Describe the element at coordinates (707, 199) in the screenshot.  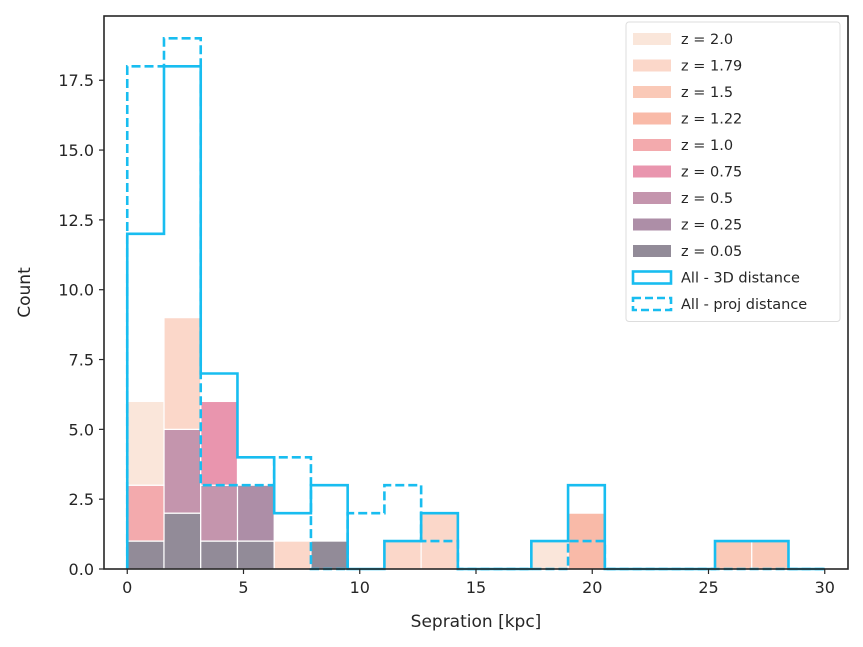
I see `legend-label: z = 0.5` at that location.